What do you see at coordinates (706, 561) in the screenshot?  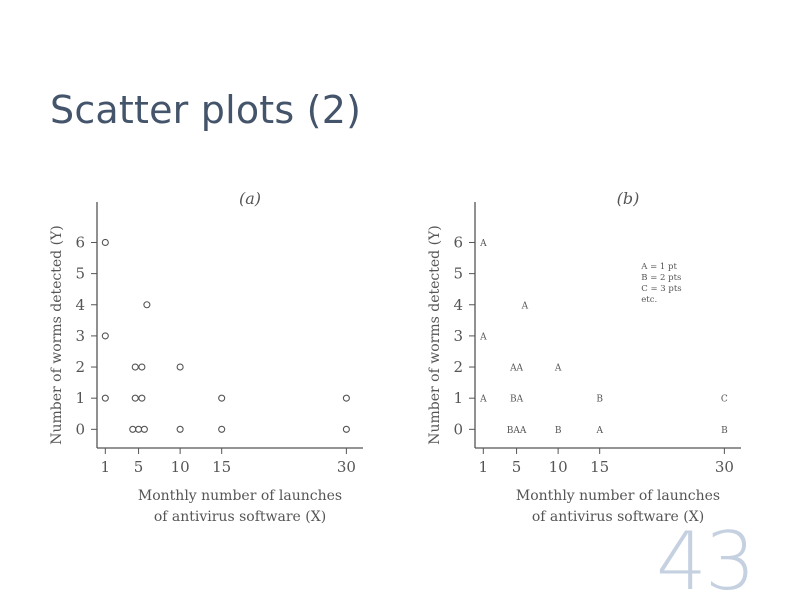 I see `page-number: 43` at bounding box center [706, 561].